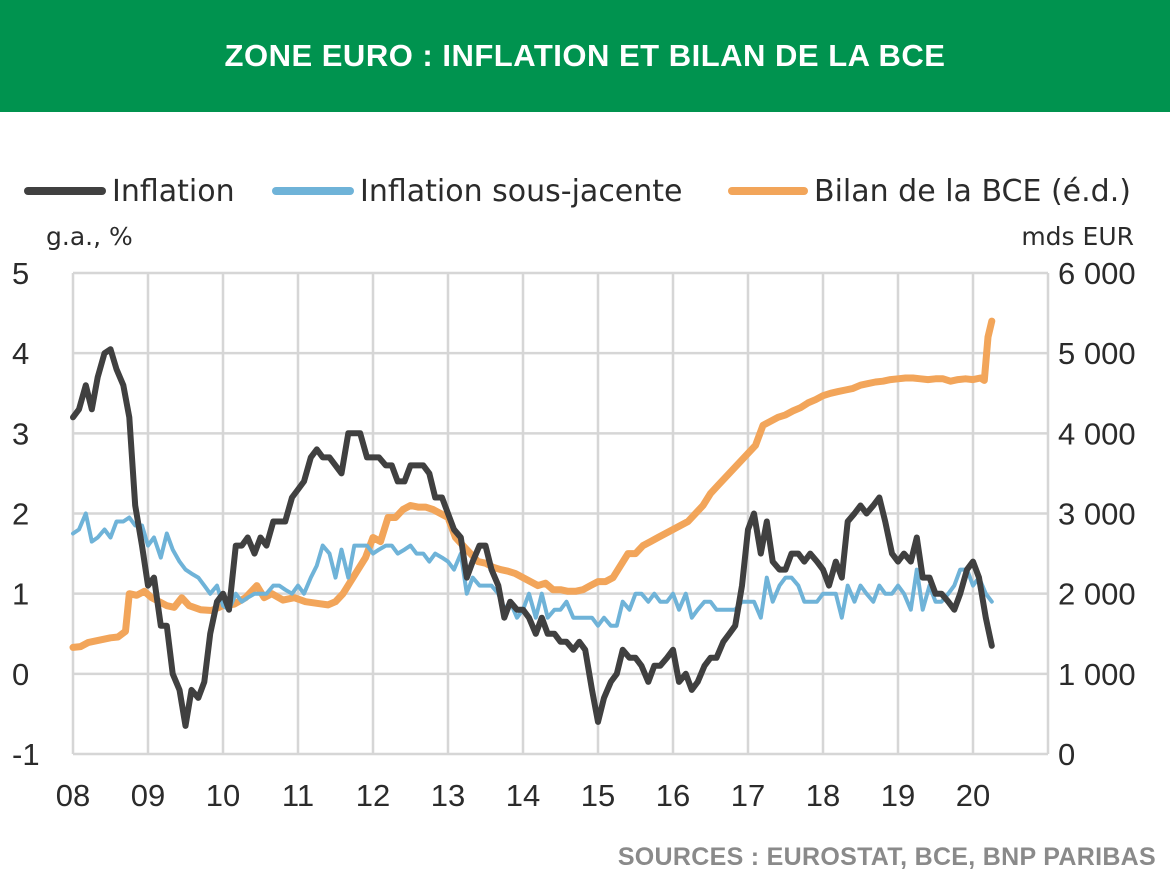 The height and width of the screenshot is (881, 1170). Describe the element at coordinates (1097, 514) in the screenshot. I see `y-right-tick-label: 3 000` at that location.